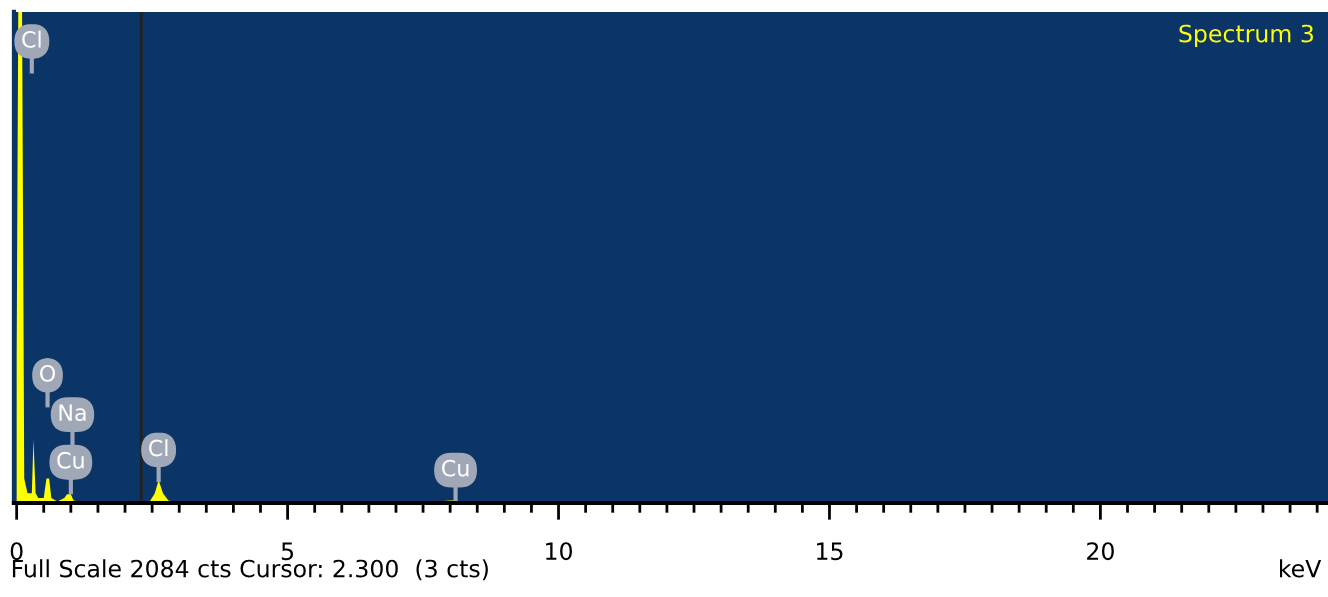 This screenshot has width=1328, height=597. I want to click on annotation: O, so click(48, 373).